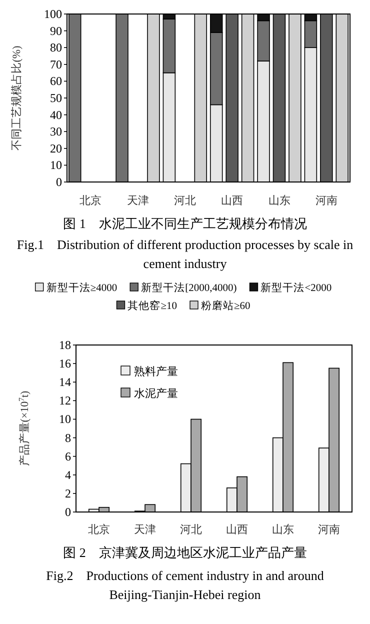 The height and width of the screenshot is (624, 370). What do you see at coordinates (65, 382) in the screenshot?
I see `y-tick-label: 14` at bounding box center [65, 382].